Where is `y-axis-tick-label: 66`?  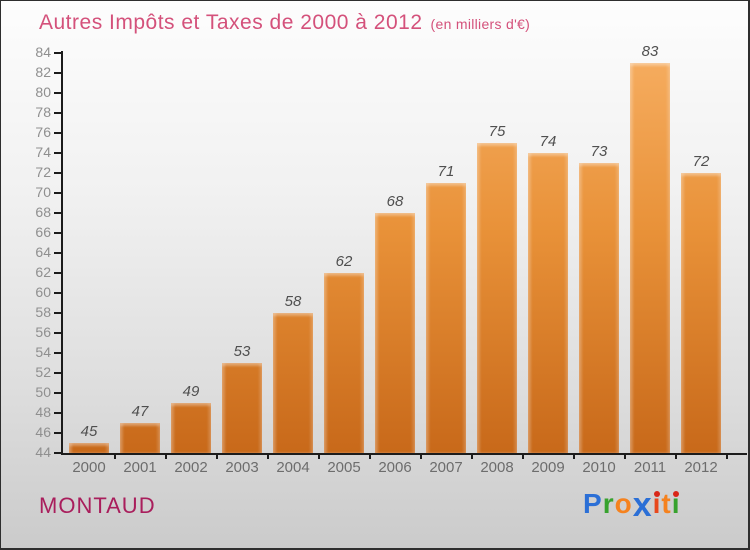 y-axis-tick-label: 66 is located at coordinates (43, 232).